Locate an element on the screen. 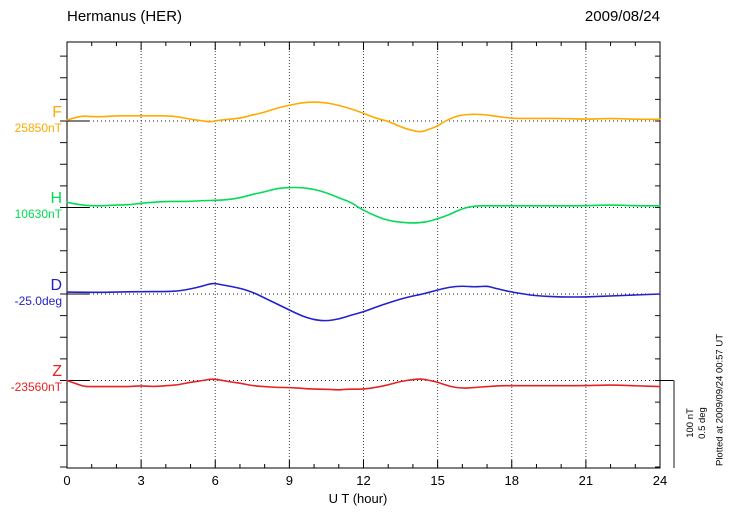  trace-baseline-value-F: 25850nT is located at coordinates (38, 128).